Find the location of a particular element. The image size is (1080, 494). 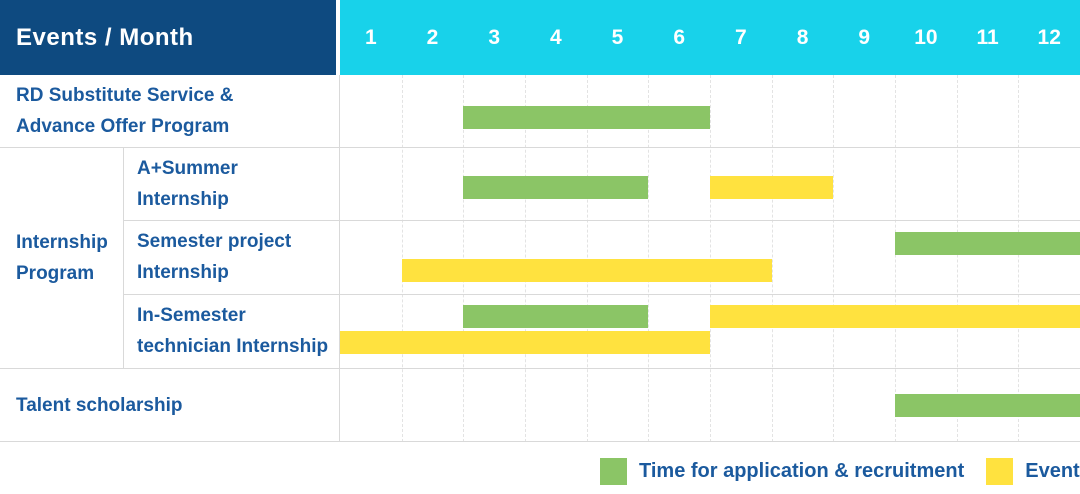

row-group-label: Internship Program is located at coordinates (62, 257).